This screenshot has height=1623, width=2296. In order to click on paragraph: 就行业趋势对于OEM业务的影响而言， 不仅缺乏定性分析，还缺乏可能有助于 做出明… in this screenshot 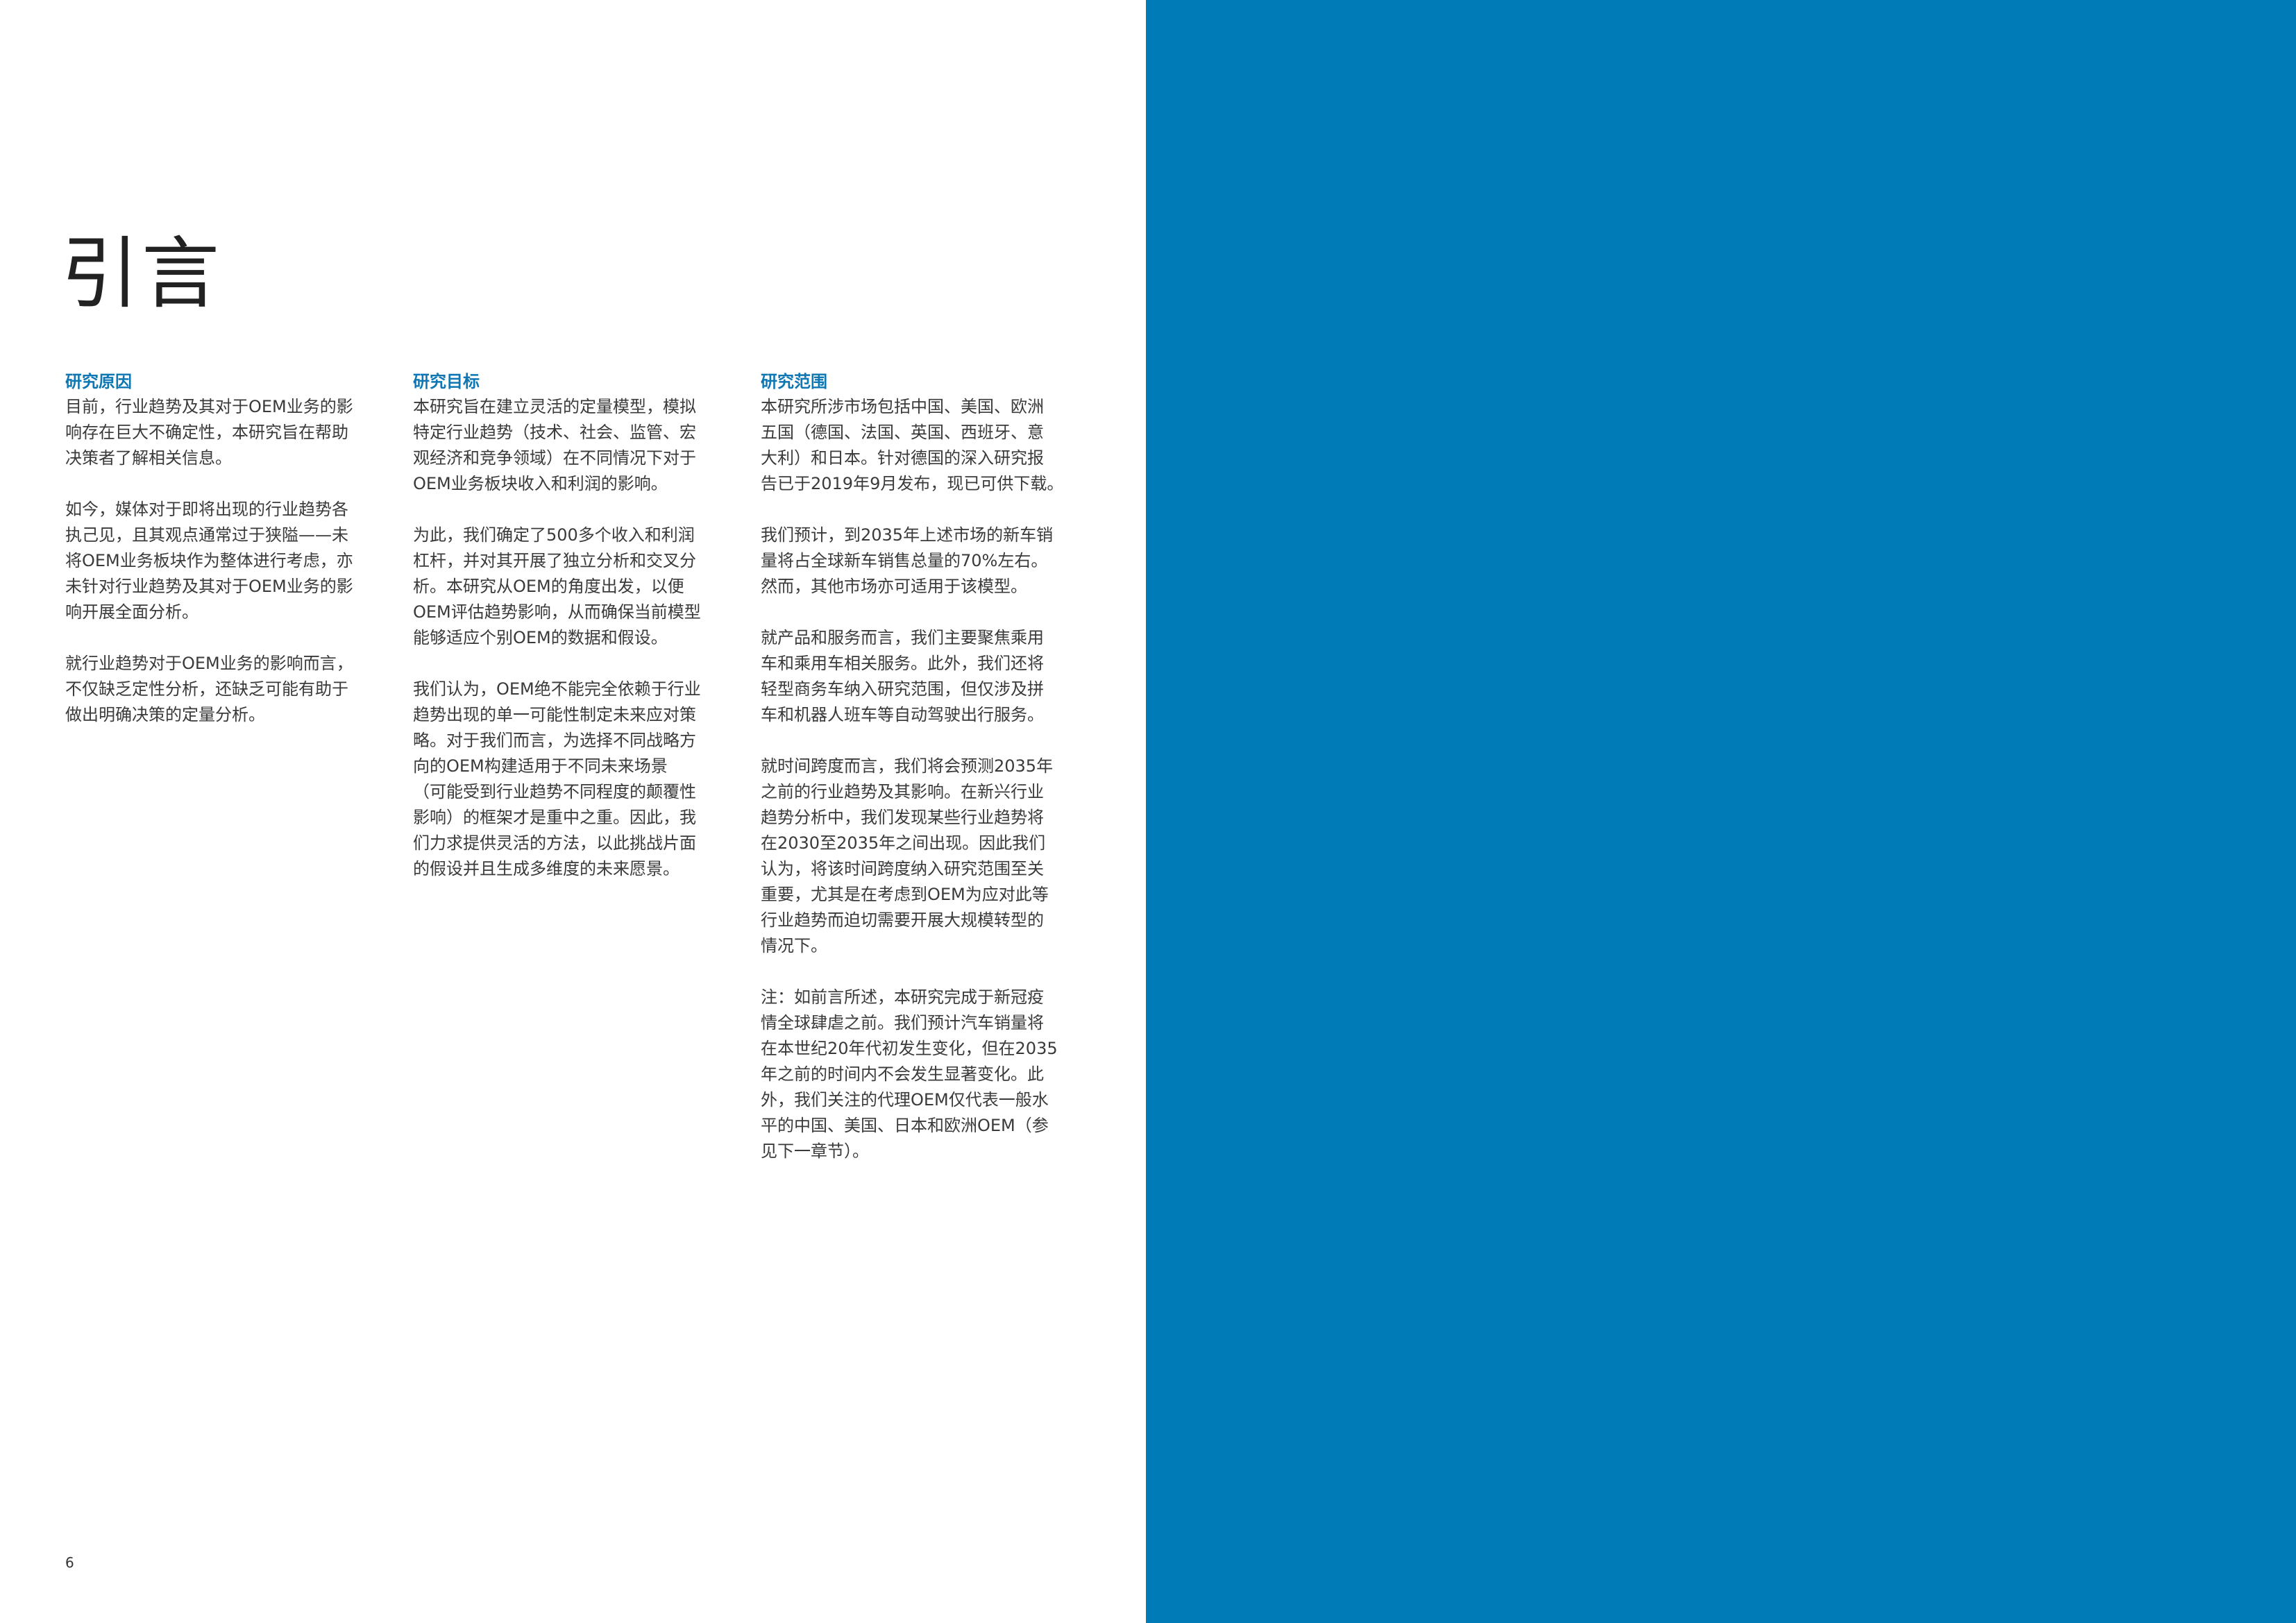, I will do `click(209, 689)`.